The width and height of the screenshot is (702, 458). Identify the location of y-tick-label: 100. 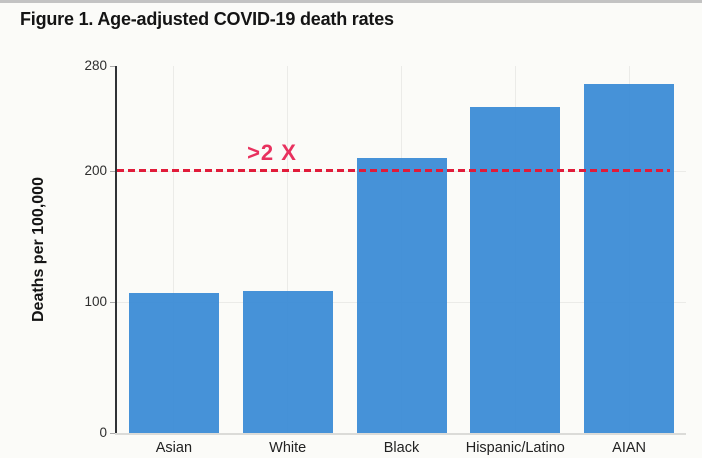
(95, 301).